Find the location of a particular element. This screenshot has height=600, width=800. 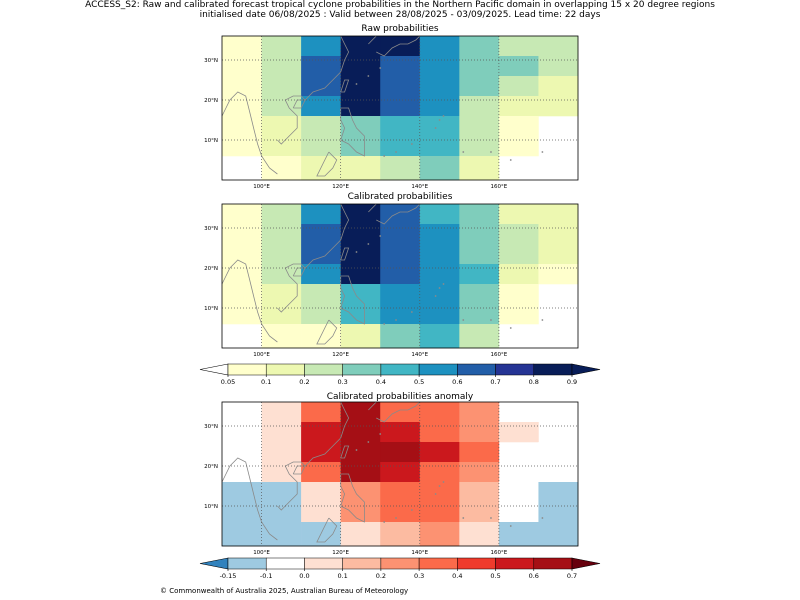

colorbar-tick-label: 0.4 is located at coordinates (457, 576).